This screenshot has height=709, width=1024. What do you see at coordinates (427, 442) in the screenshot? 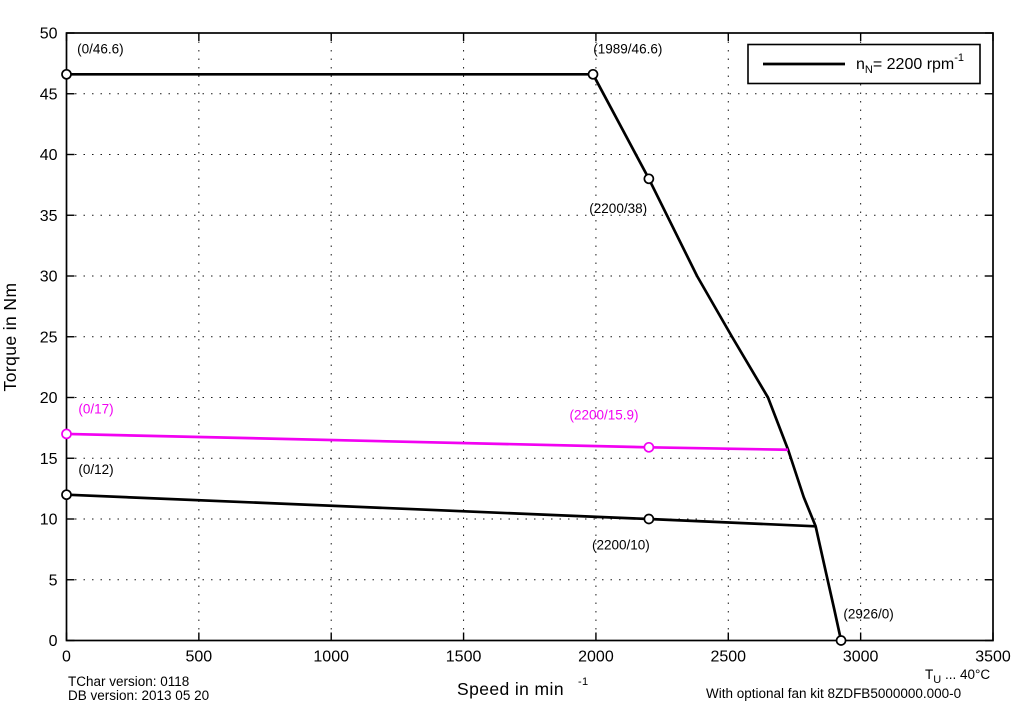
I see `series-continuous-torque-with-fan` at bounding box center [427, 442].